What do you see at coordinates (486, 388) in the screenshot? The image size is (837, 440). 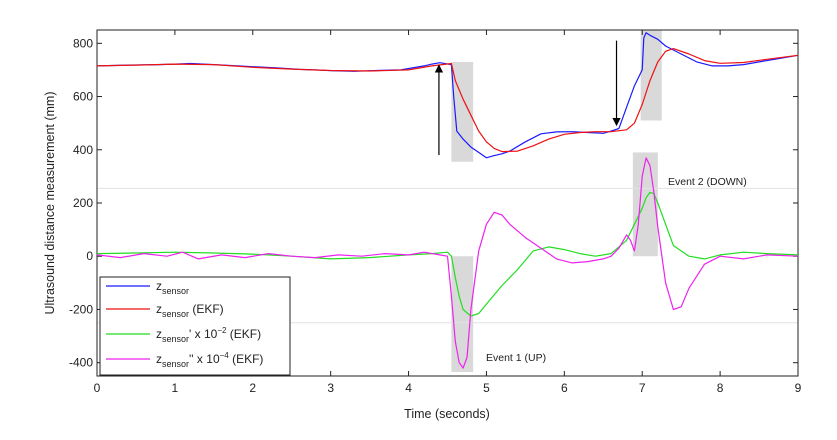 I see `x-tick-label: 5` at bounding box center [486, 388].